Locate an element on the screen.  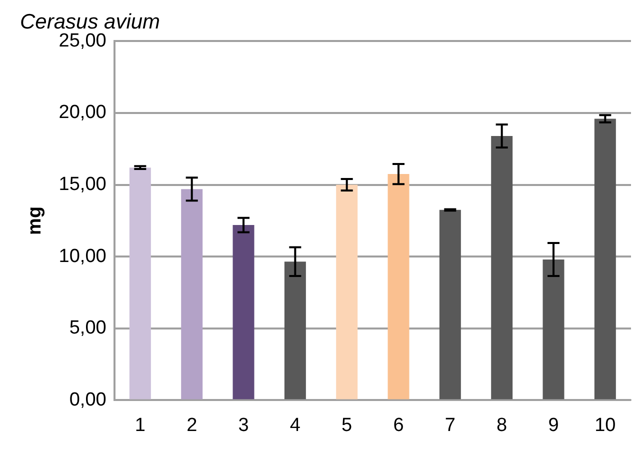
y-tick-label: 15,00 is located at coordinates (82, 185).